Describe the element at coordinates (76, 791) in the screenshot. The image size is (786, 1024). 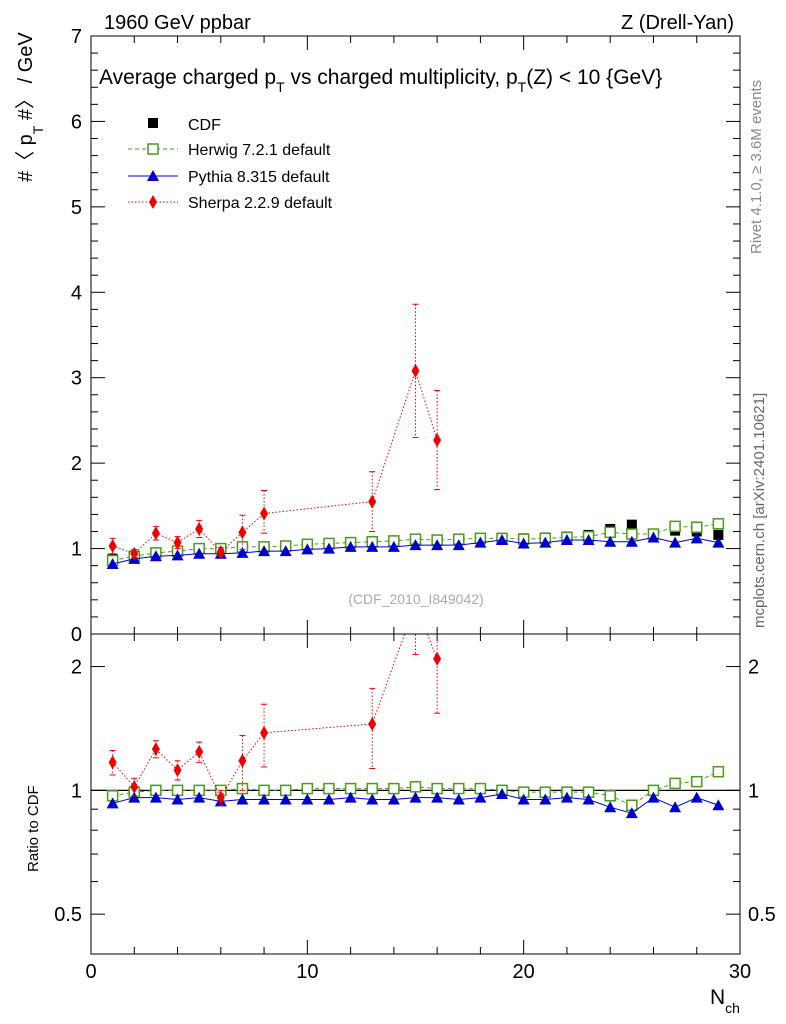
I see `ratio-tick-label: 1` at that location.